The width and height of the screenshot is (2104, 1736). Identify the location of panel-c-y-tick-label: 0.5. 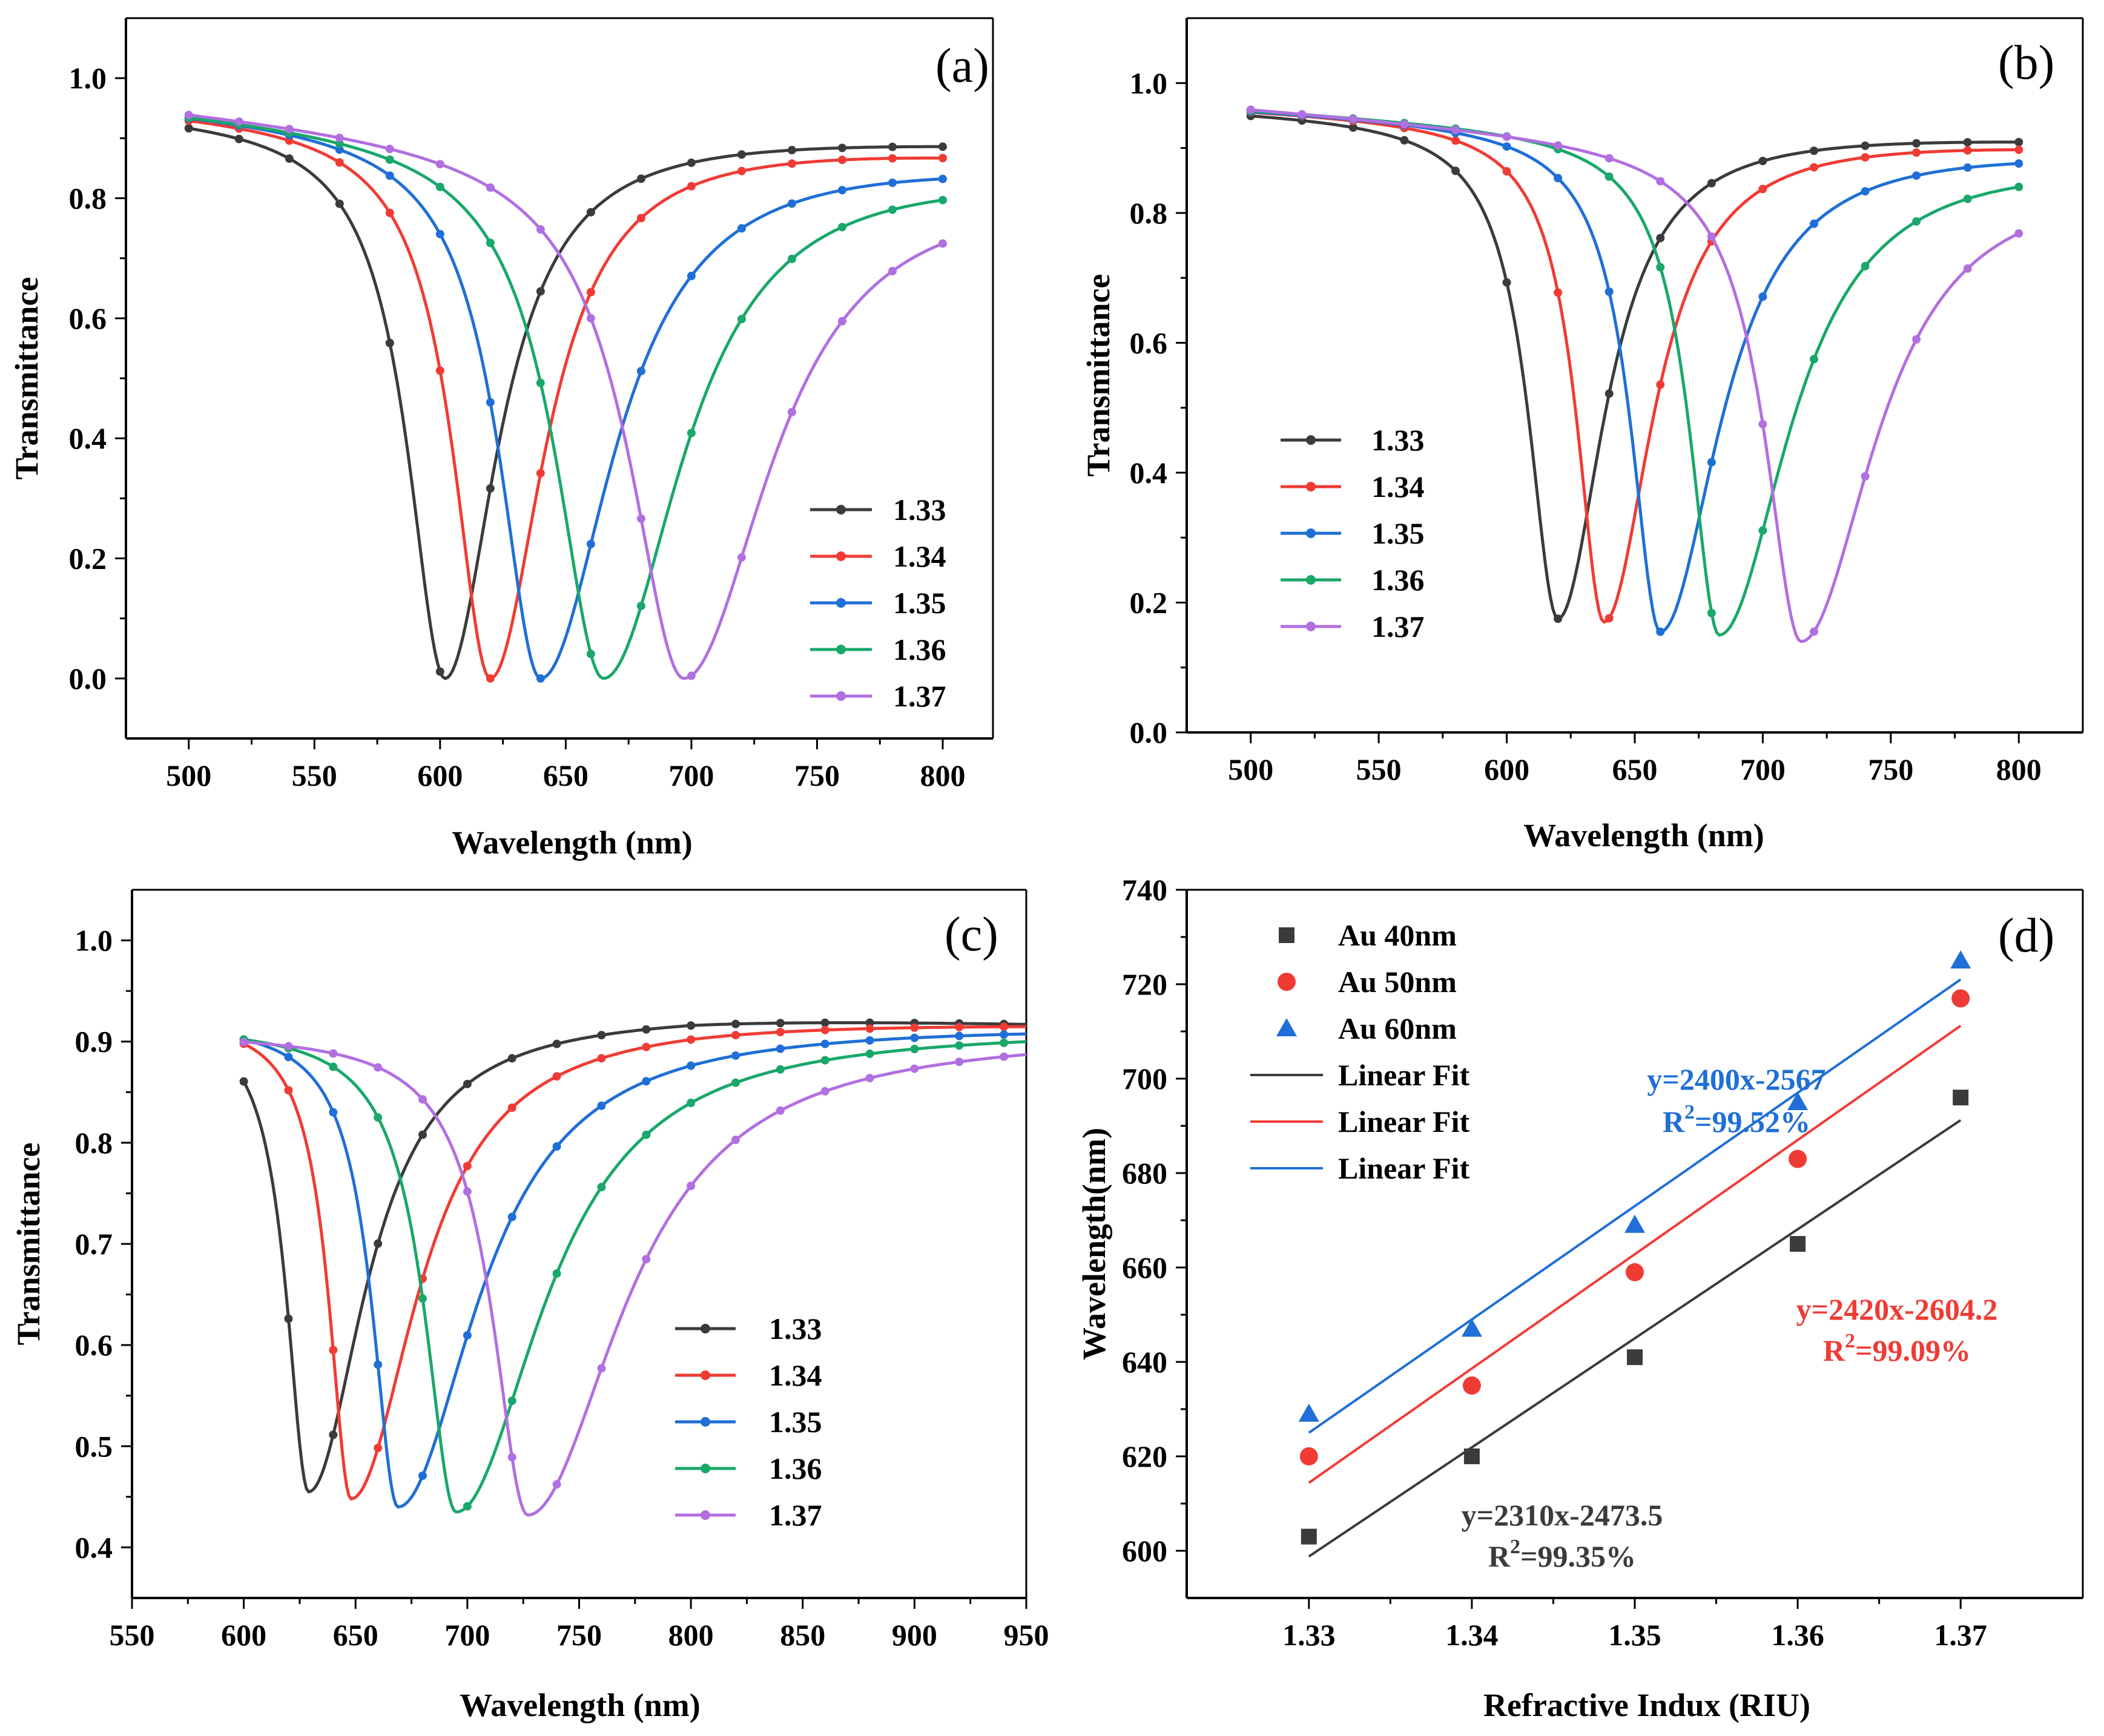
(94, 1446).